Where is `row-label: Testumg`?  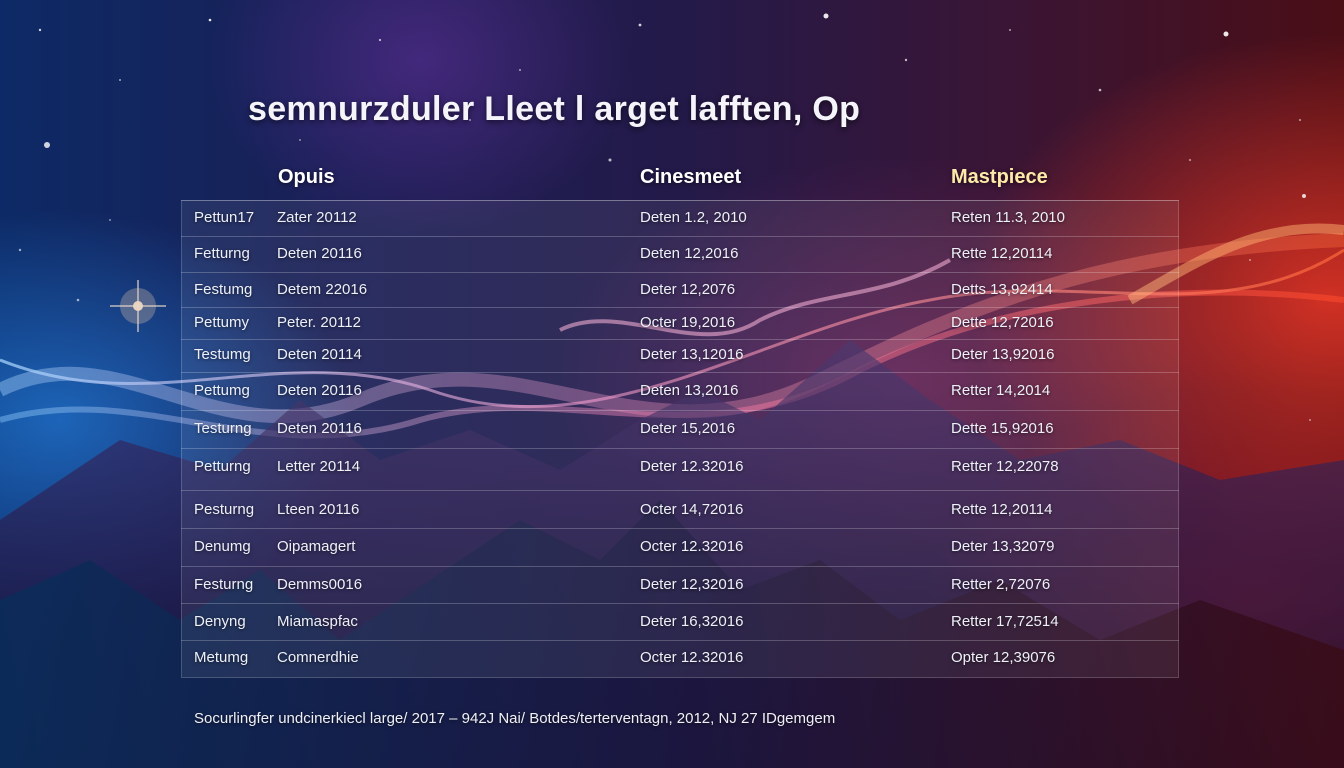
row-label: Testumg is located at coordinates (222, 354).